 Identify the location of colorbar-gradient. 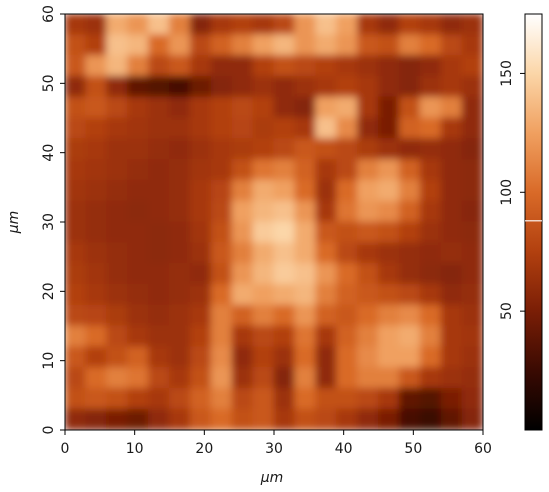
(533, 222).